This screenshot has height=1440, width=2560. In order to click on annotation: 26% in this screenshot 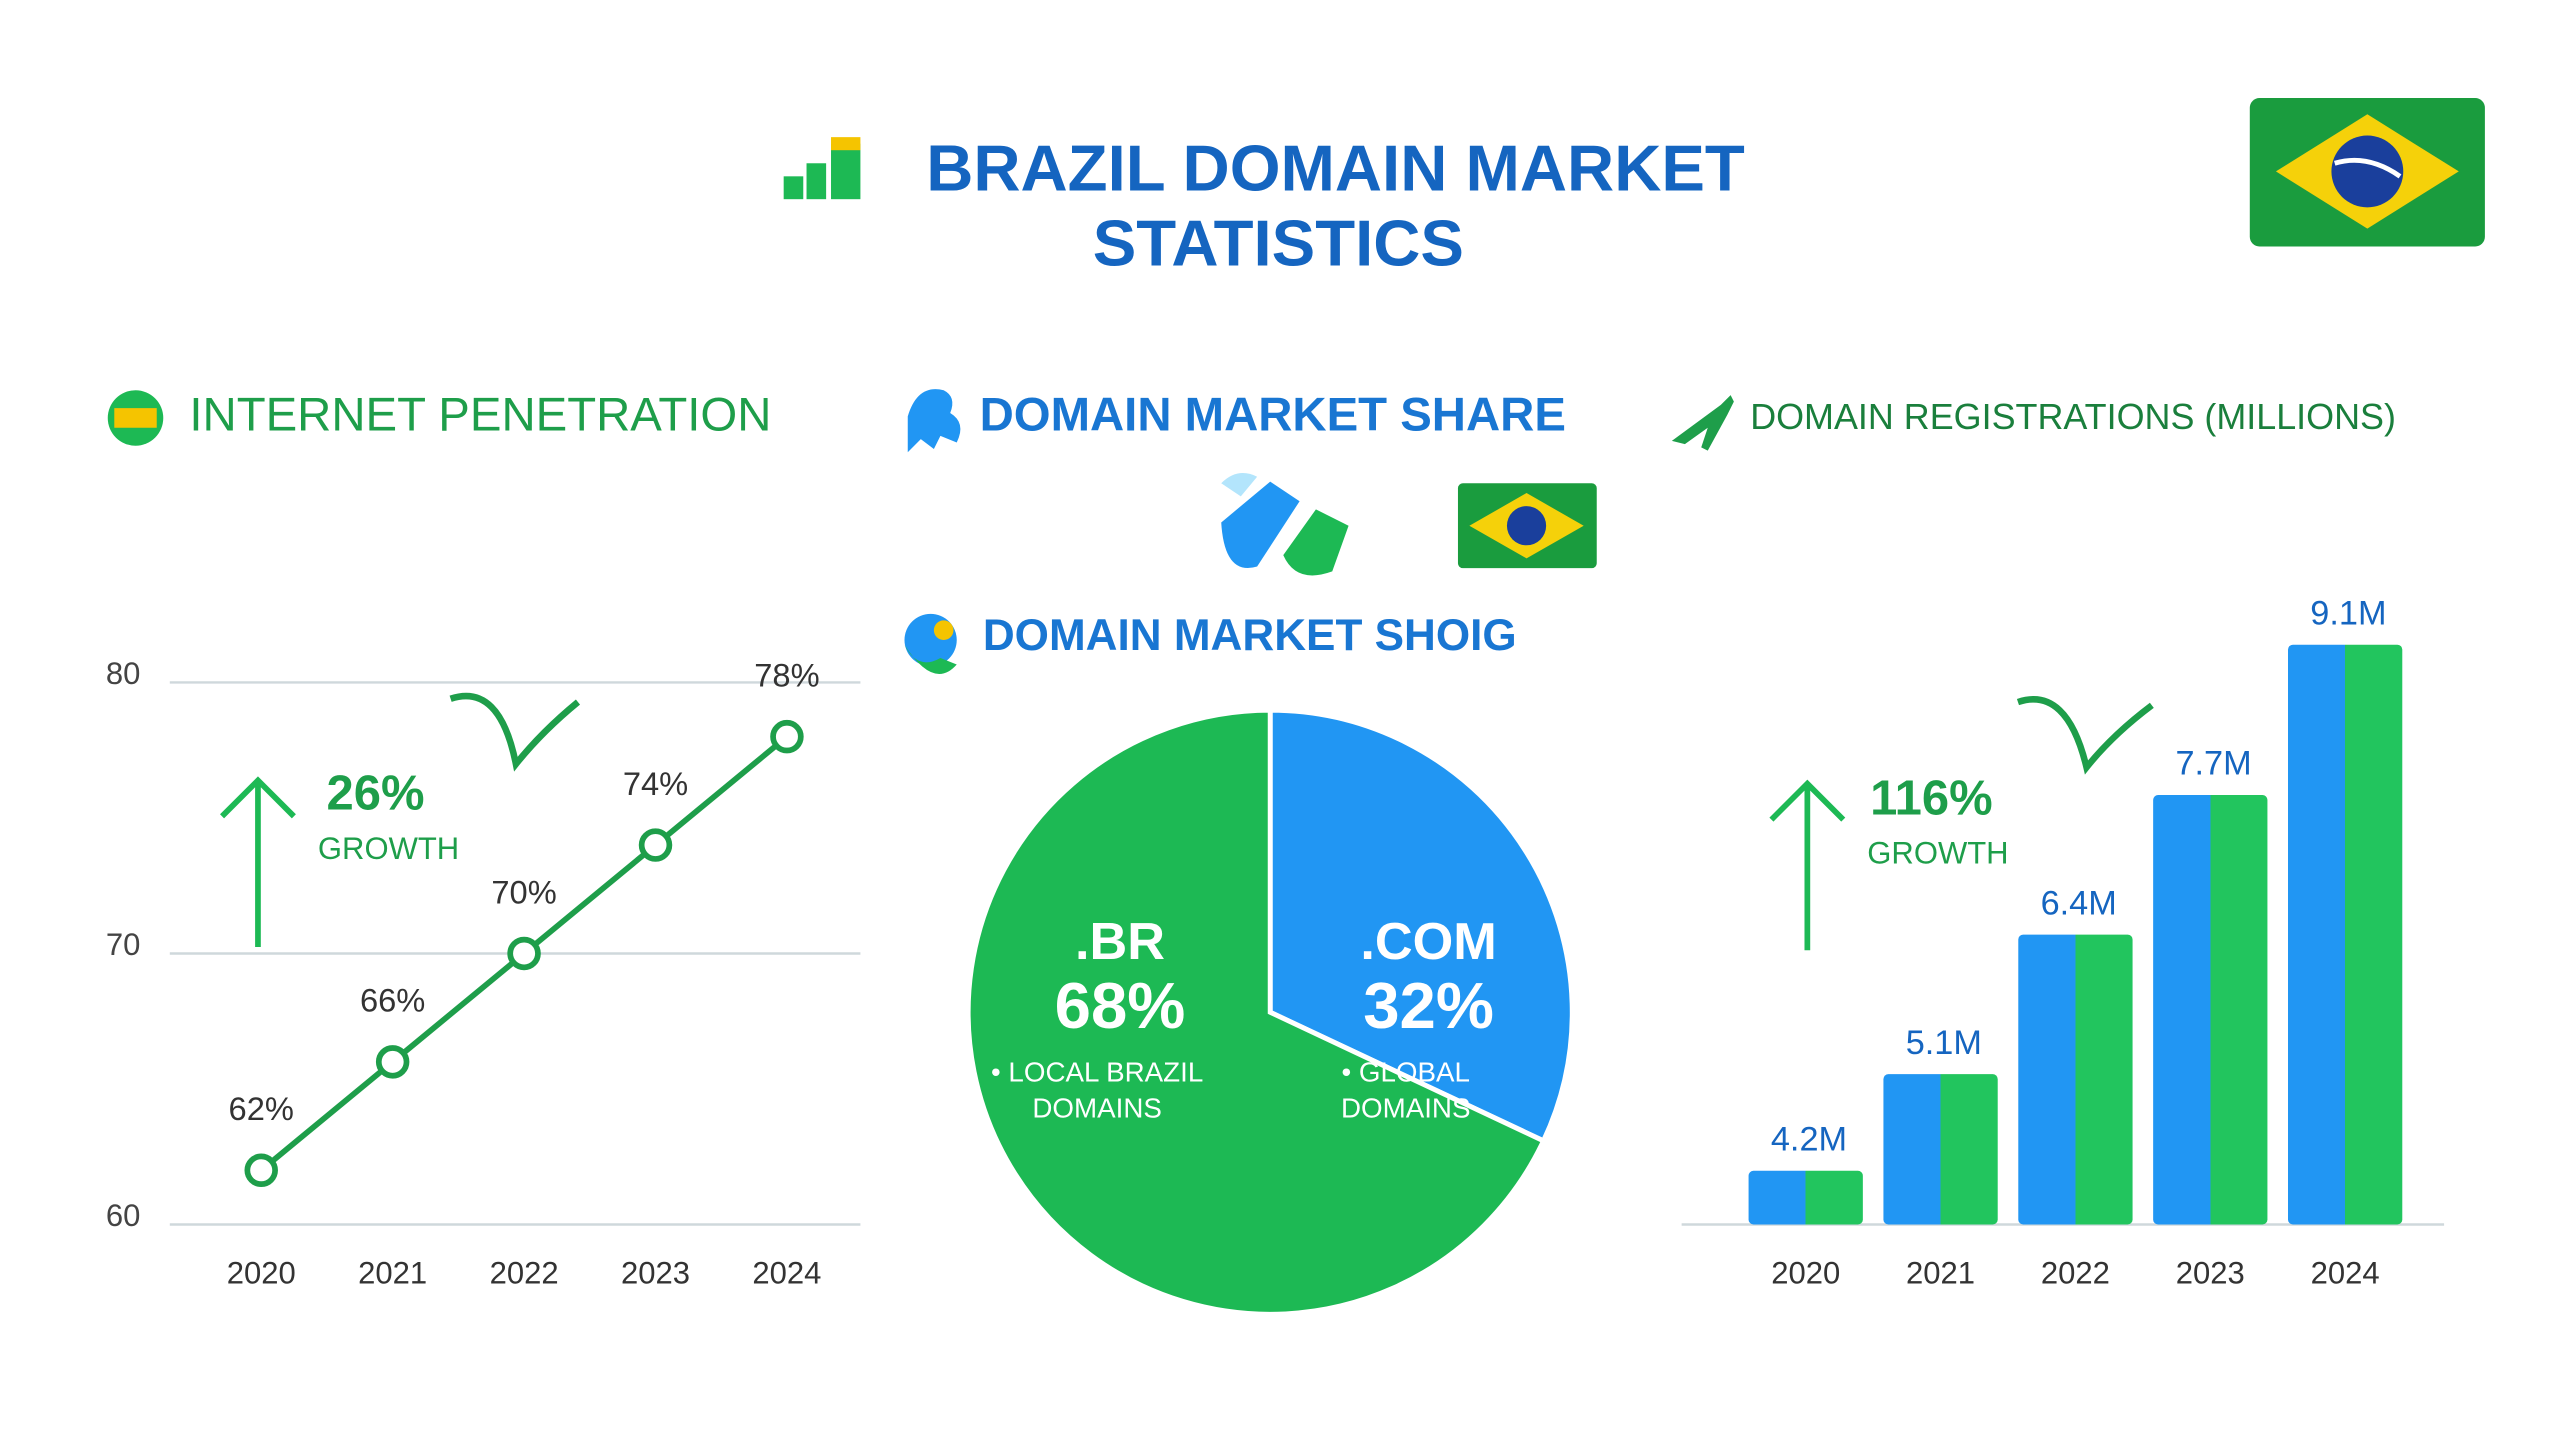, I will do `click(376, 794)`.